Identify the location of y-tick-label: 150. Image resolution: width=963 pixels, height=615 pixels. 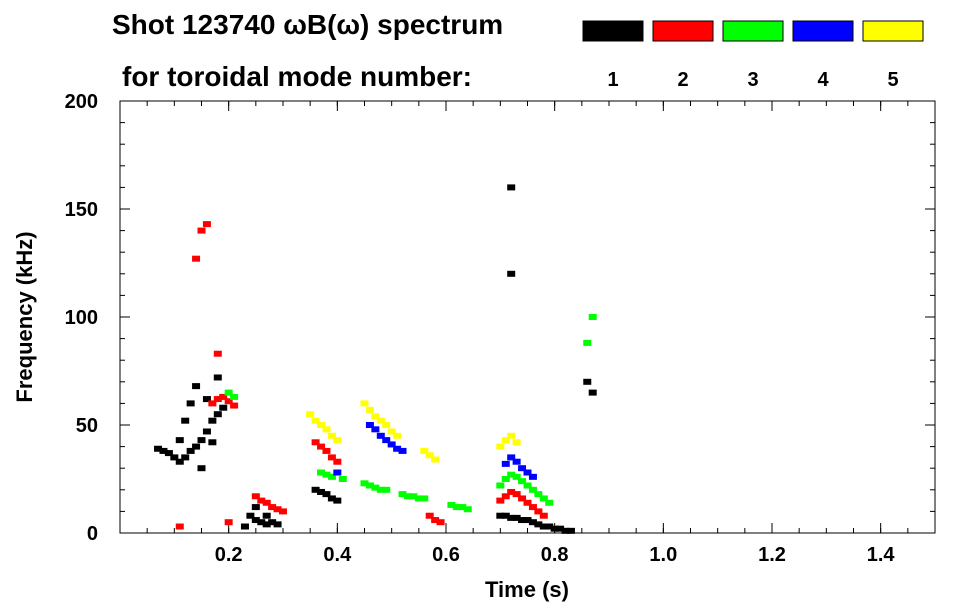
(81, 210).